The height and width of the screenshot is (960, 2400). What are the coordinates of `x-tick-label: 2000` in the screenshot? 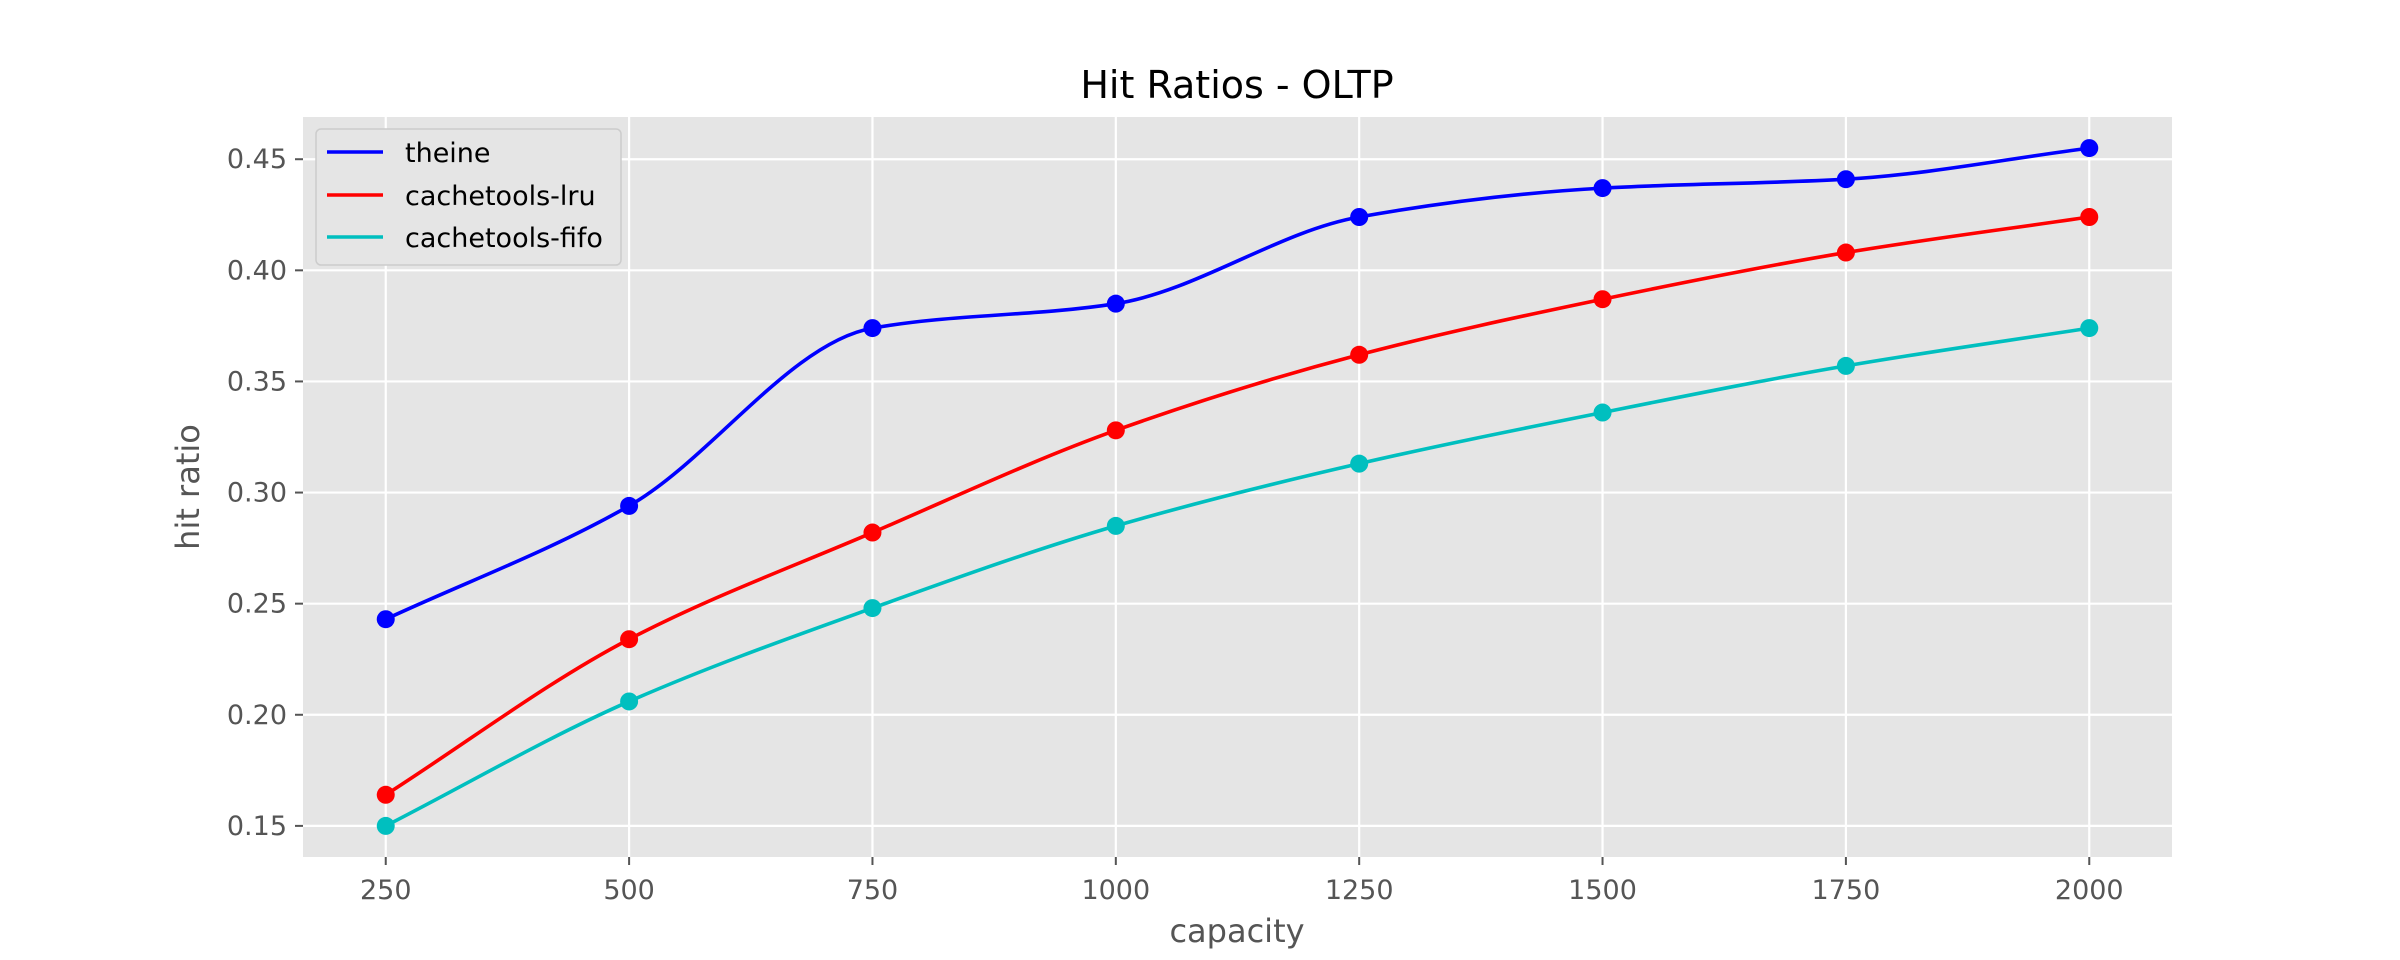 It's located at (2089, 890).